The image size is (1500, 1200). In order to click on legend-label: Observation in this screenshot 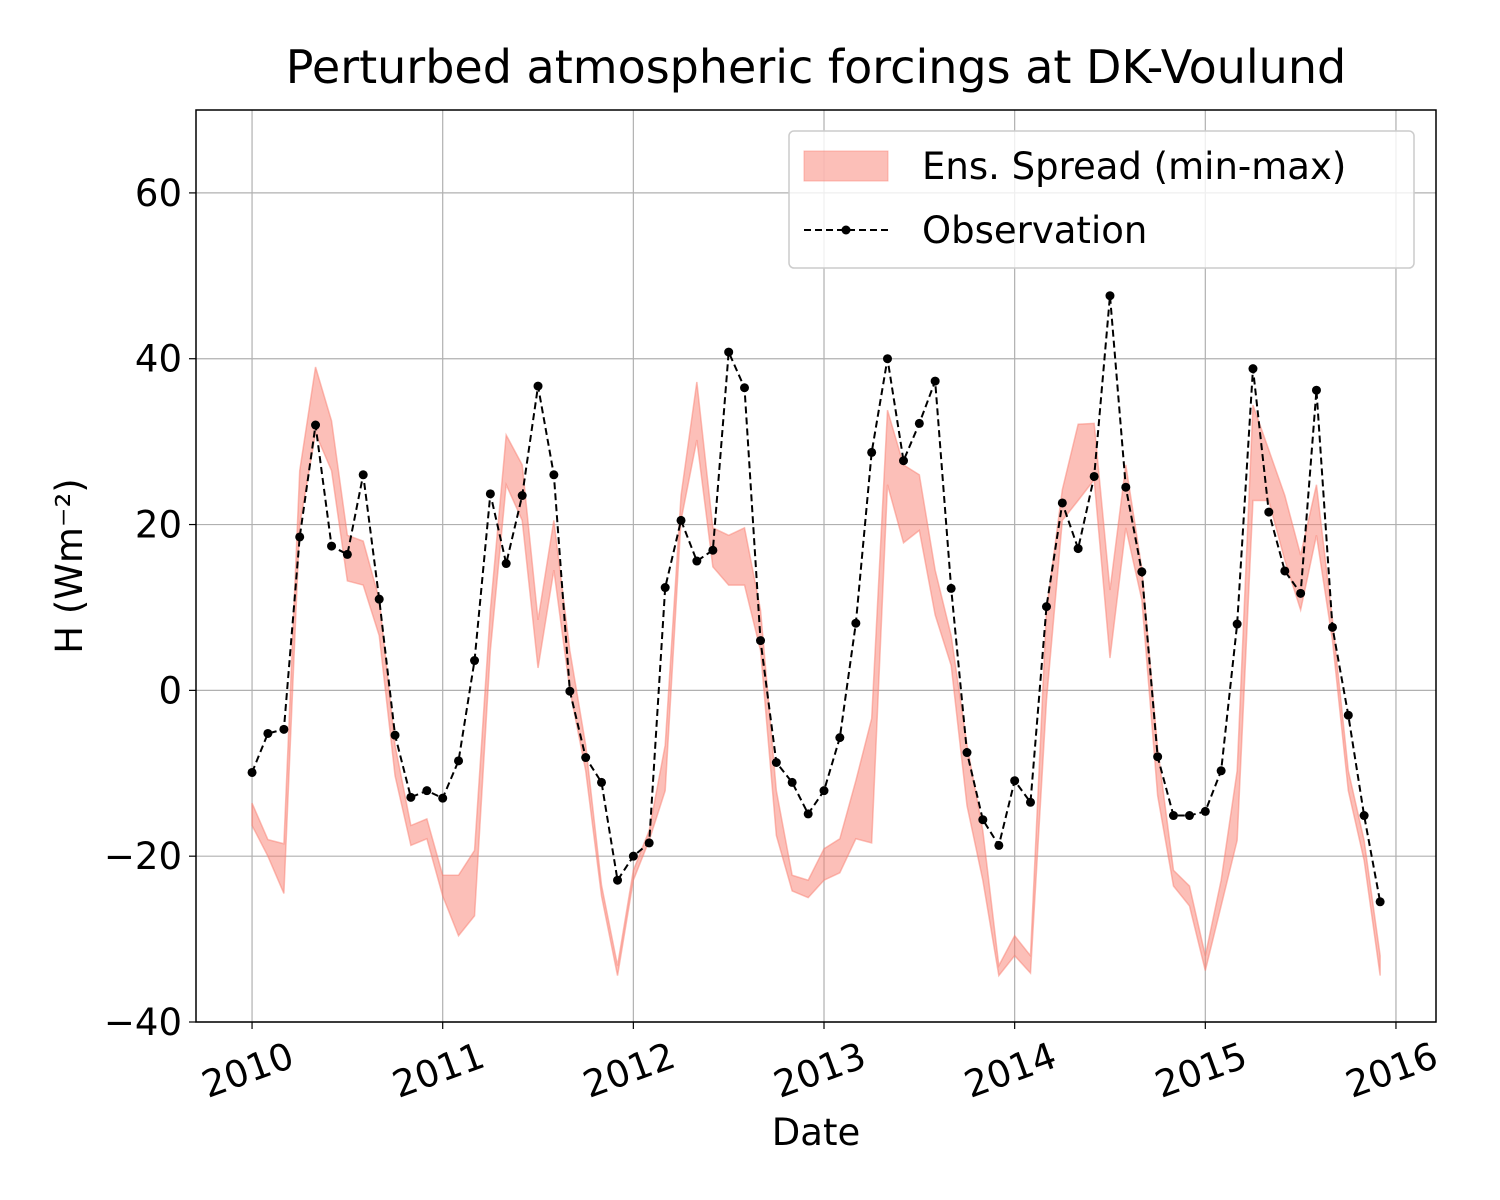, I will do `click(1034, 230)`.